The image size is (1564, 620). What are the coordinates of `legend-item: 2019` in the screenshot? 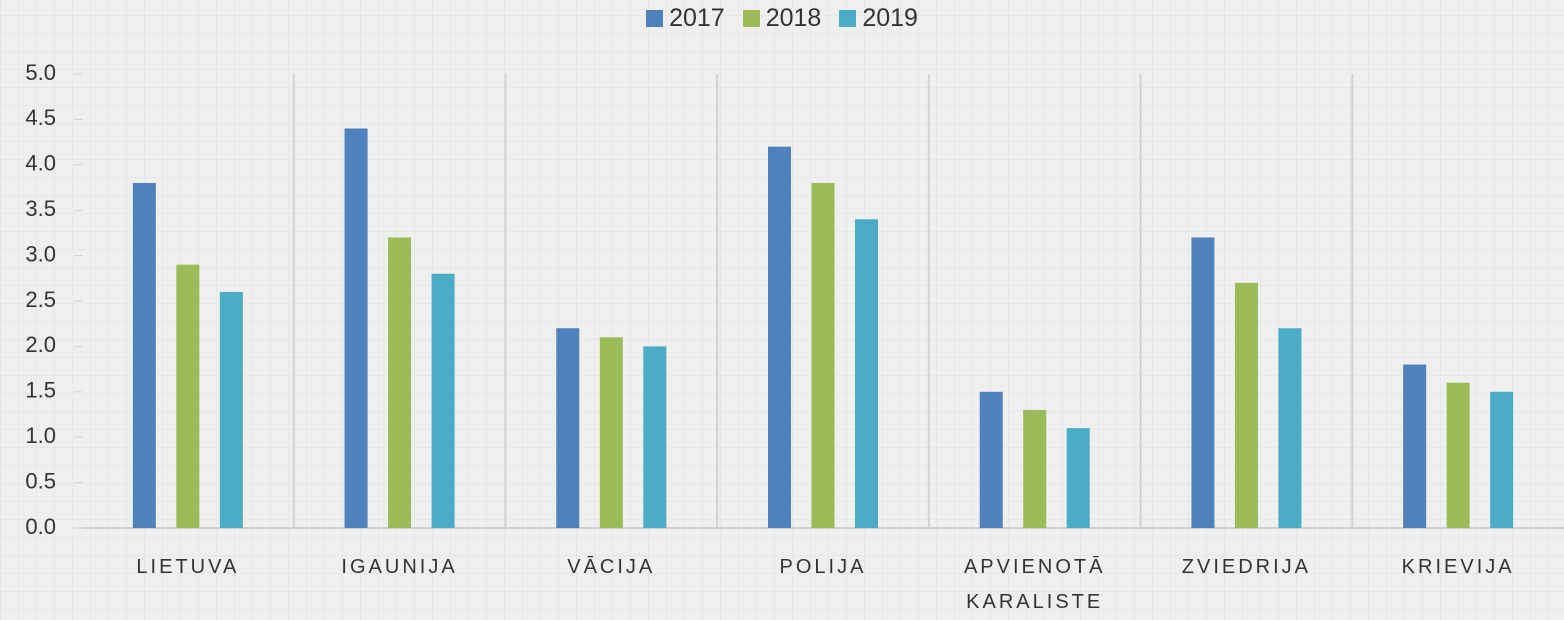 It's located at (878, 18).